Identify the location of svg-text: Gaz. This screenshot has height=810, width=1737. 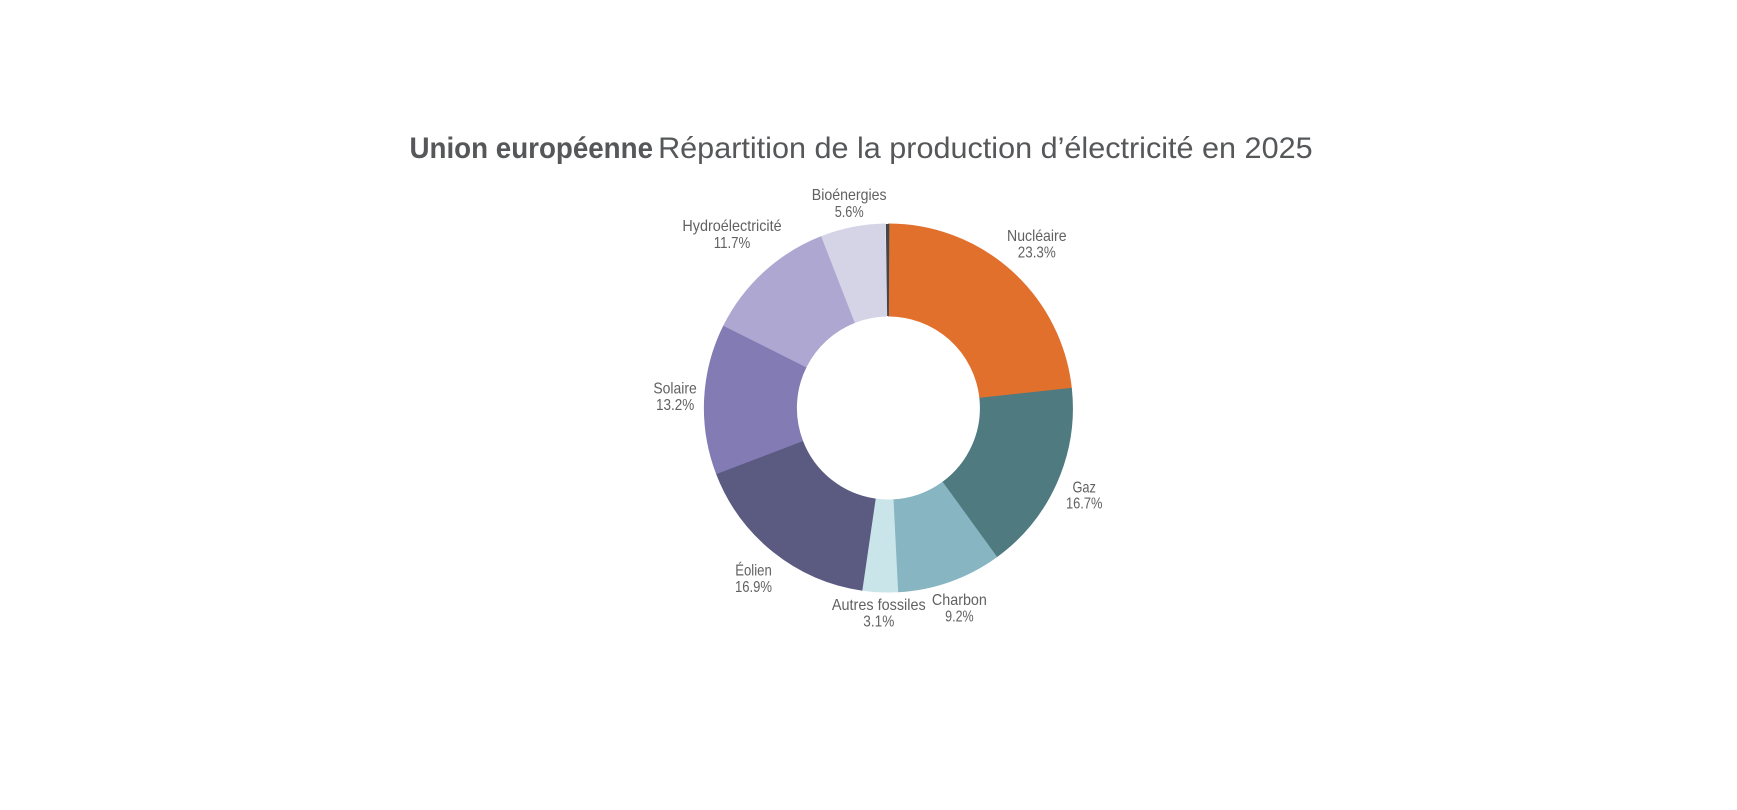
(1084, 487).